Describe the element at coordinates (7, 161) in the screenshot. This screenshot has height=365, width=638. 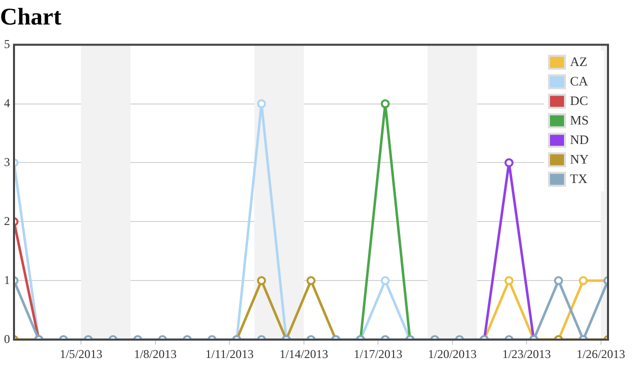
I see `y-tick-label: 3` at that location.